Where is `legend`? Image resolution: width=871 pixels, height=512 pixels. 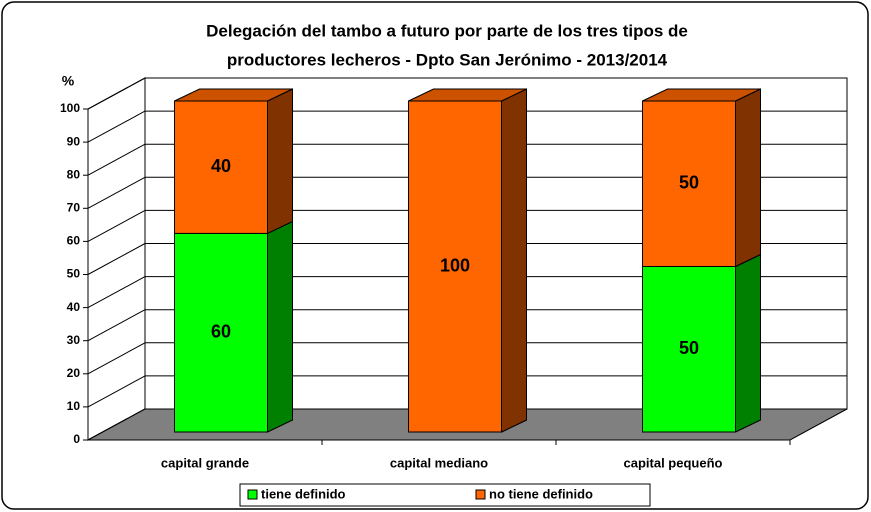 legend is located at coordinates (445, 495).